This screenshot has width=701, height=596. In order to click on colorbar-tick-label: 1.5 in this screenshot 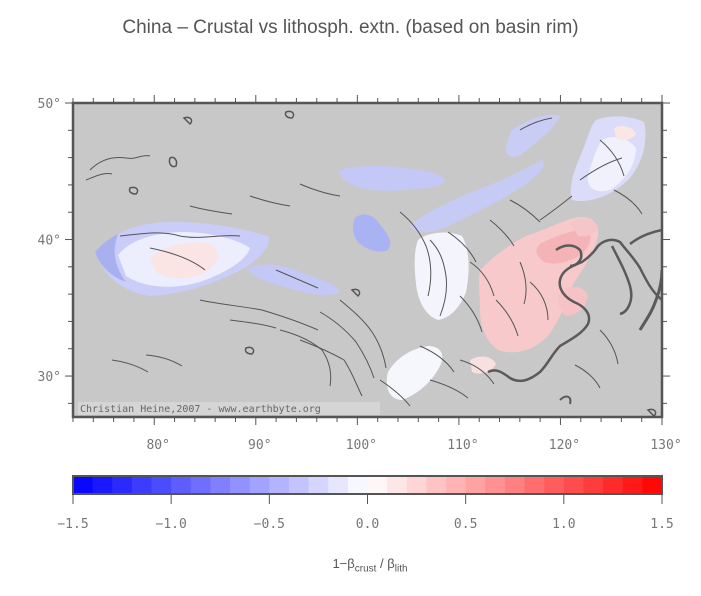, I will do `click(661, 524)`.